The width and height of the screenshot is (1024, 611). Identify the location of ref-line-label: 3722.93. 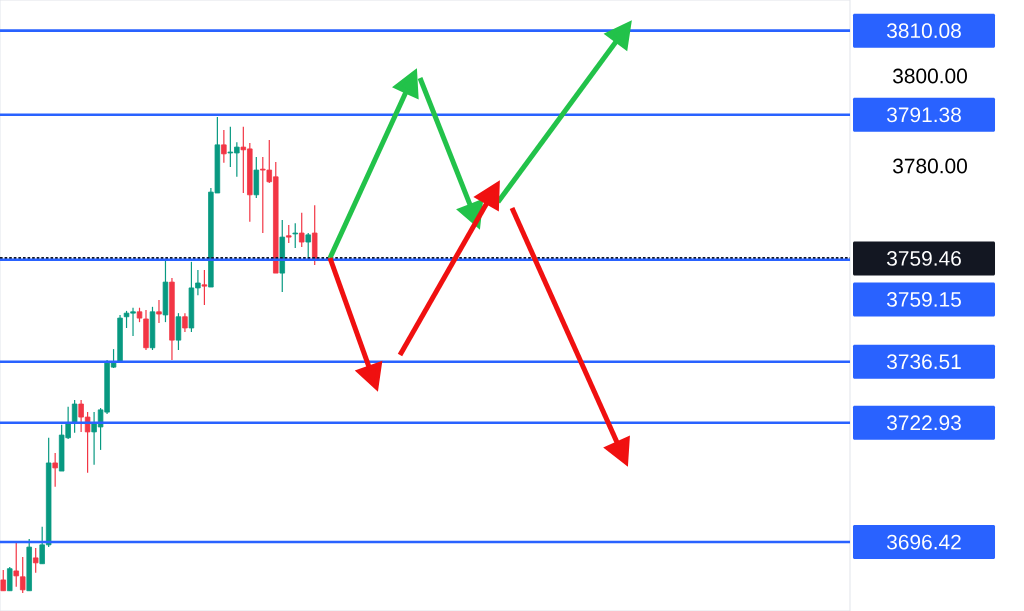
(923, 423).